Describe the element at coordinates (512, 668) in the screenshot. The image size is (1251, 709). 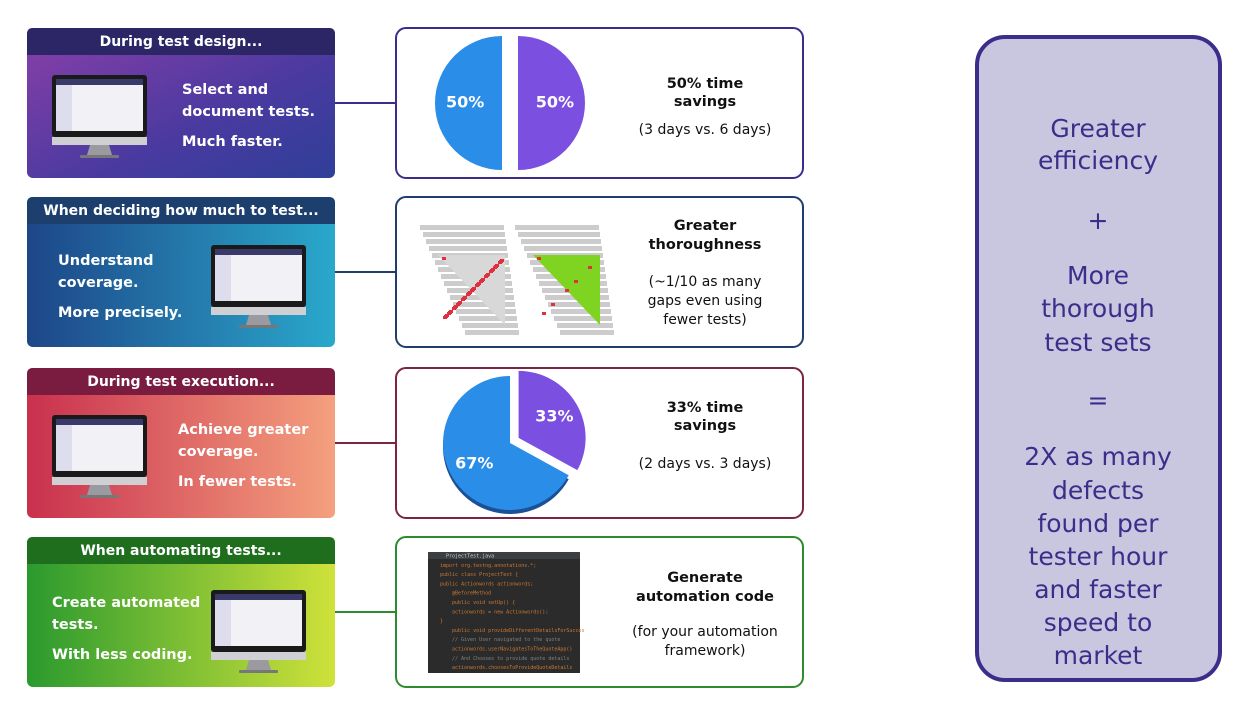
I see `code-line: actionwords.choosesToProvideQuoteDetails` at that location.